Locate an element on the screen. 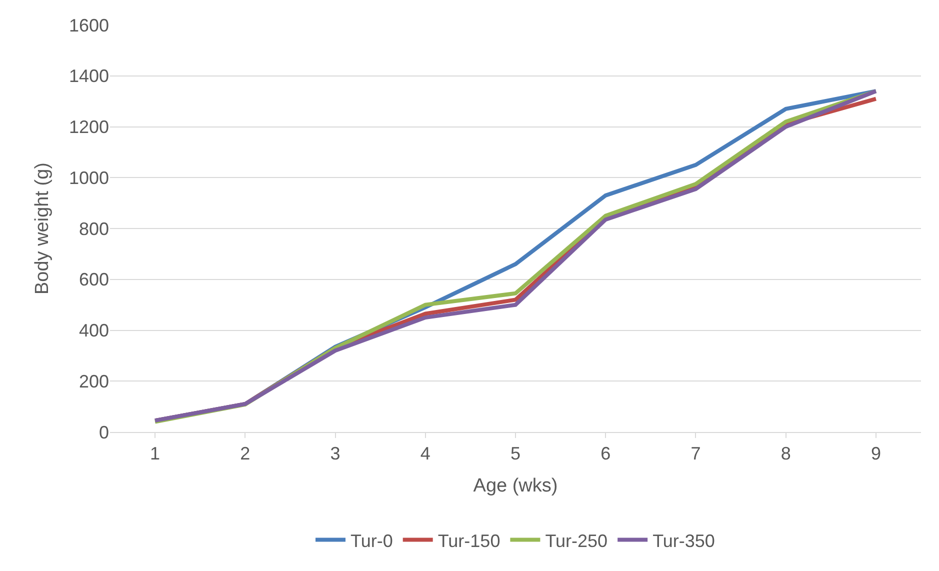  x-tick-label: 1 is located at coordinates (155, 454).